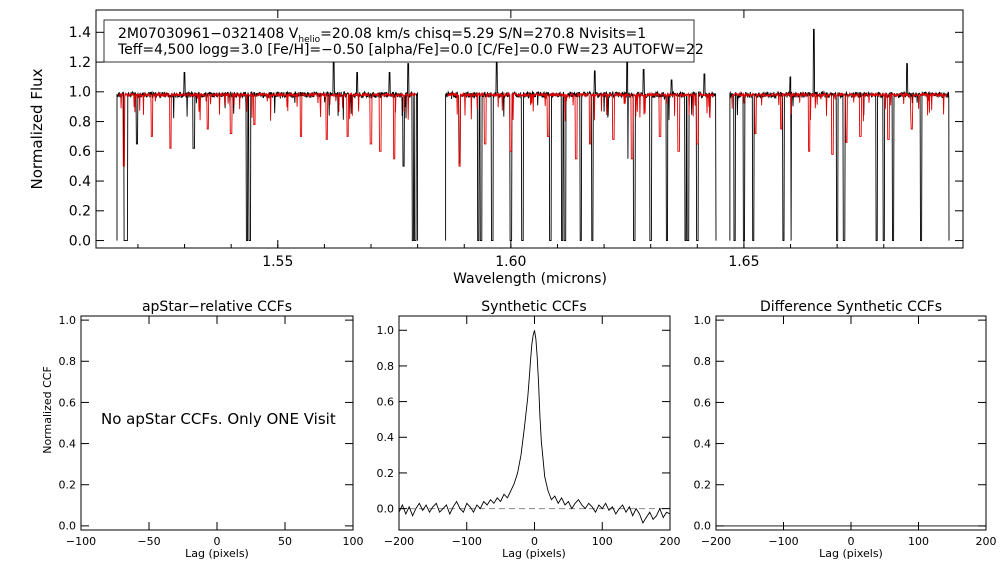 This screenshot has height=576, width=1008. What do you see at coordinates (386, 366) in the screenshot?
I see `synthetic-ccf-ytick-label: 0.8` at bounding box center [386, 366].